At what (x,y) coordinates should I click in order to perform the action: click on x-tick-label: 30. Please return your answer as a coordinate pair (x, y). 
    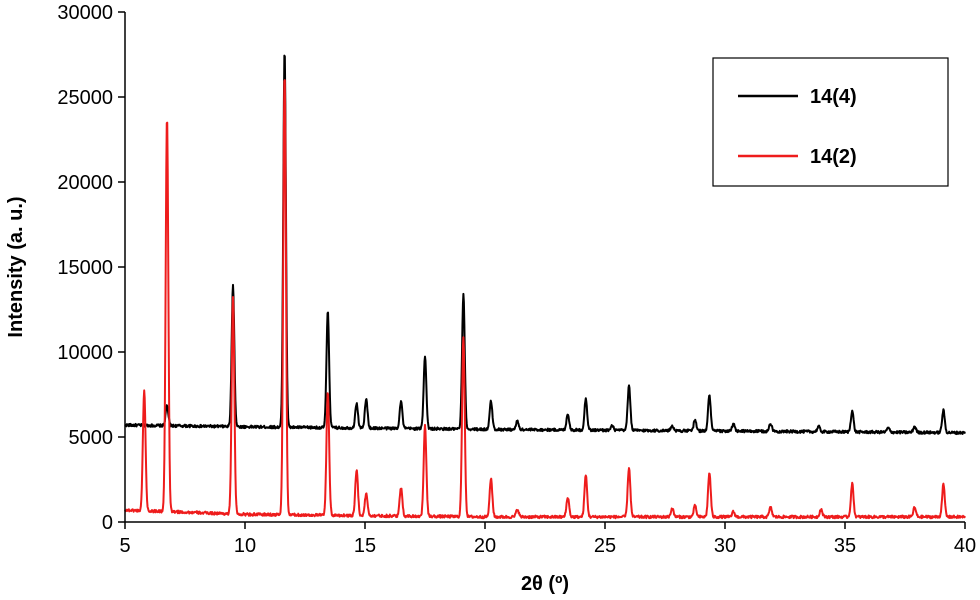
    Looking at the image, I should click on (725, 546).